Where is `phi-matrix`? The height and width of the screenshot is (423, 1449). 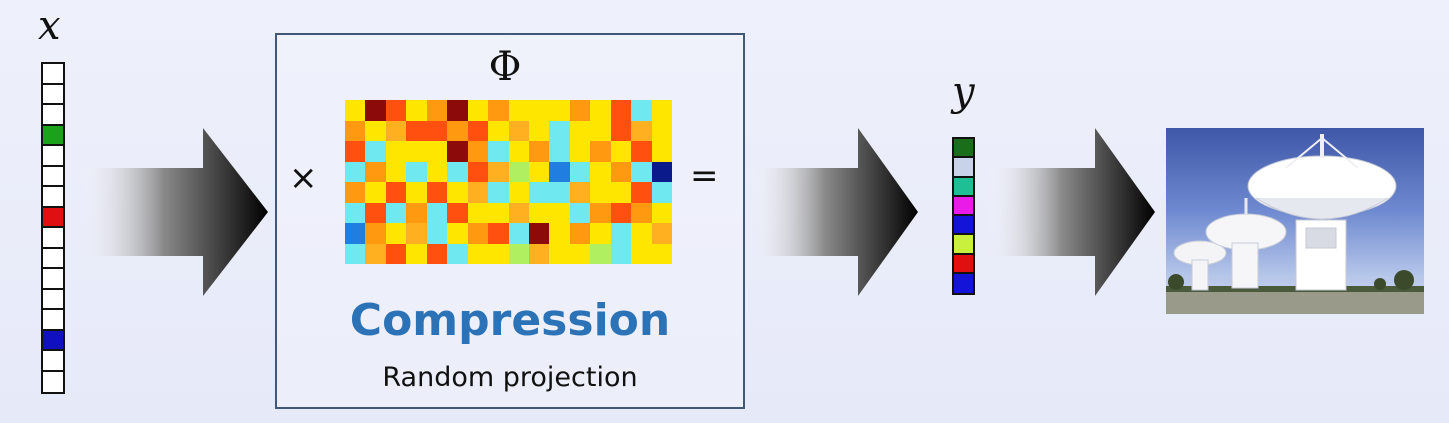
phi-matrix is located at coordinates (508, 182).